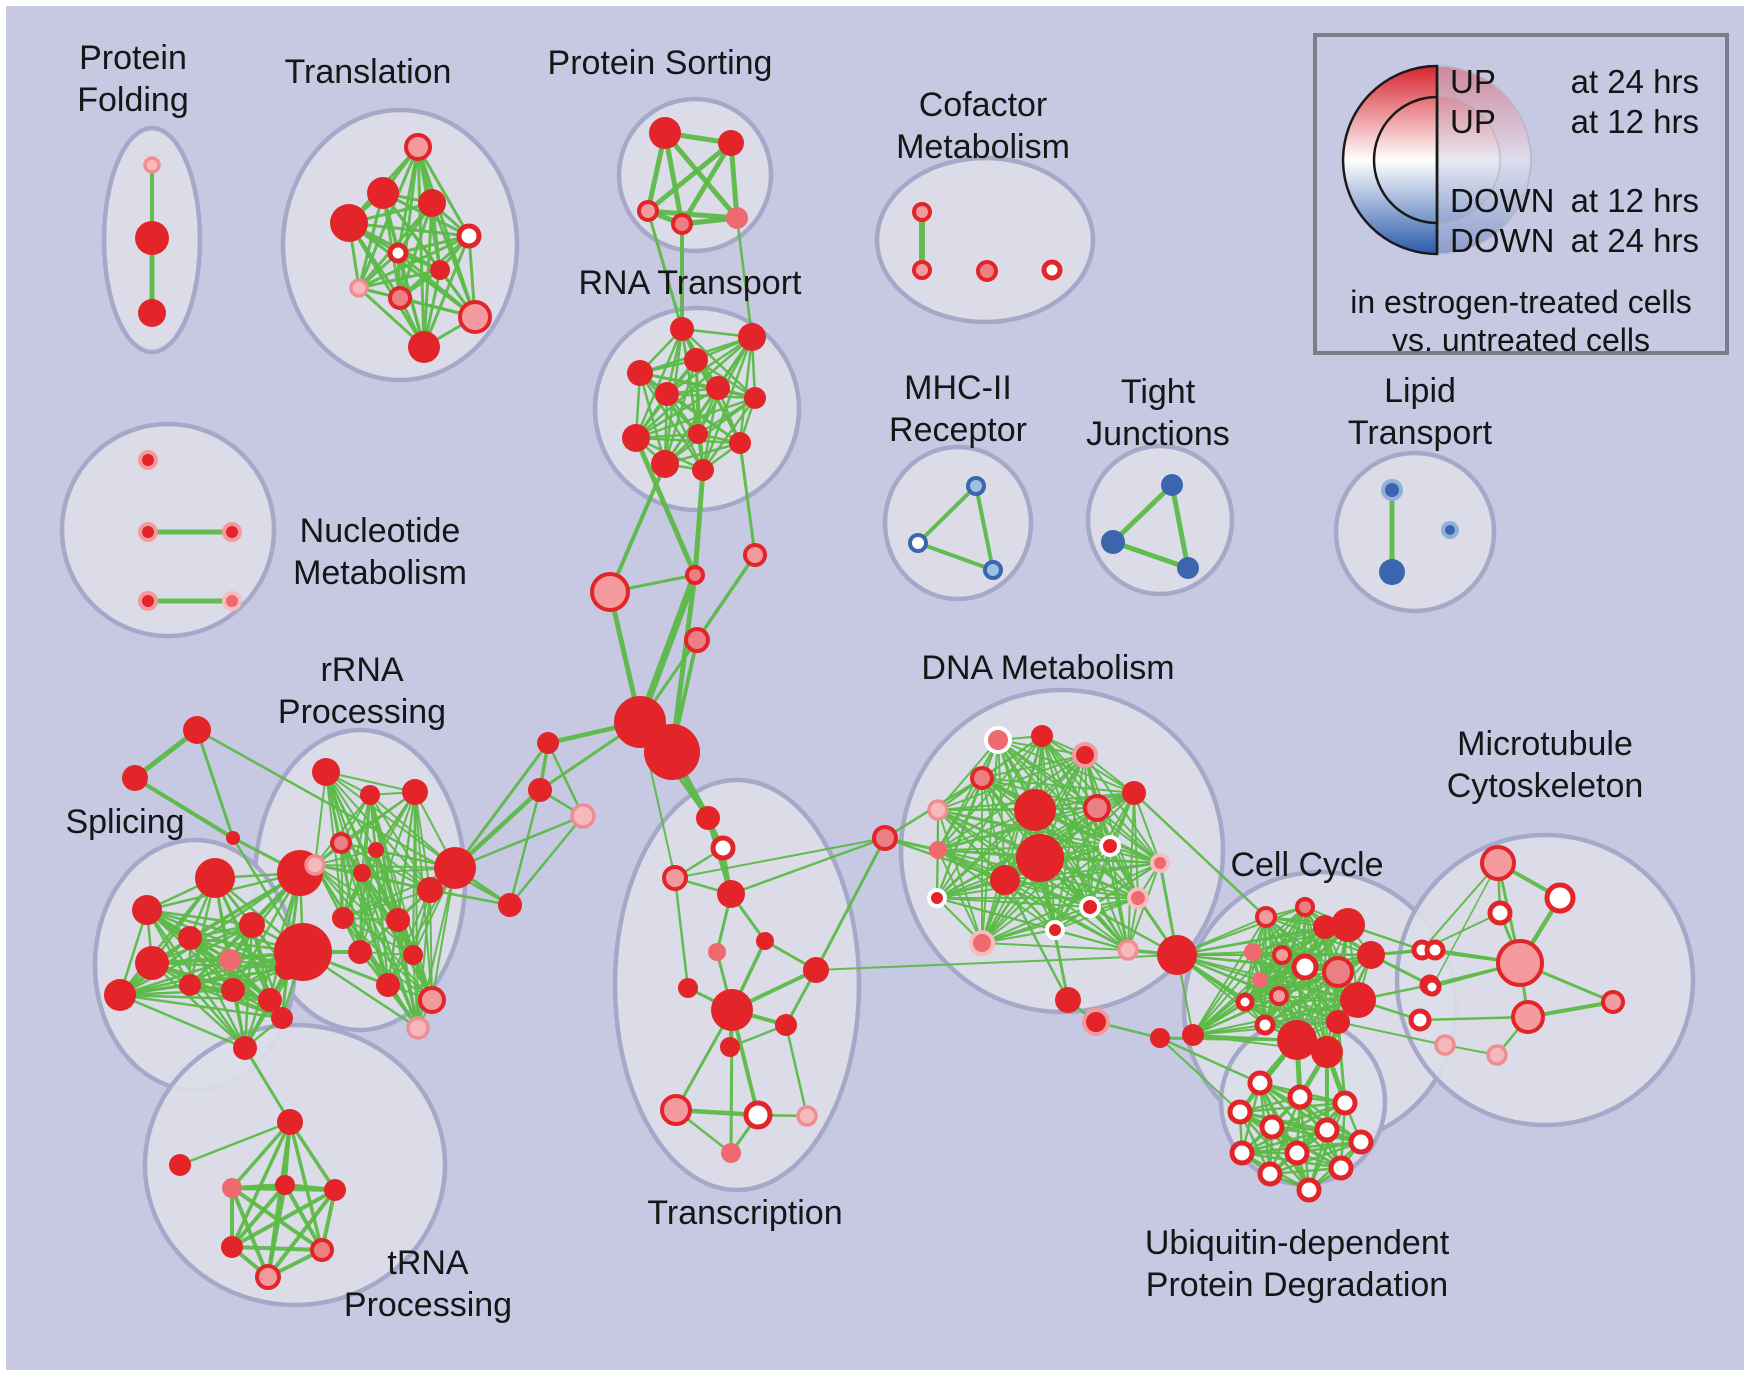 Image resolution: width=1750 pixels, height=1376 pixels. What do you see at coordinates (1560, 898) in the screenshot?
I see `node-mt2` at bounding box center [1560, 898].